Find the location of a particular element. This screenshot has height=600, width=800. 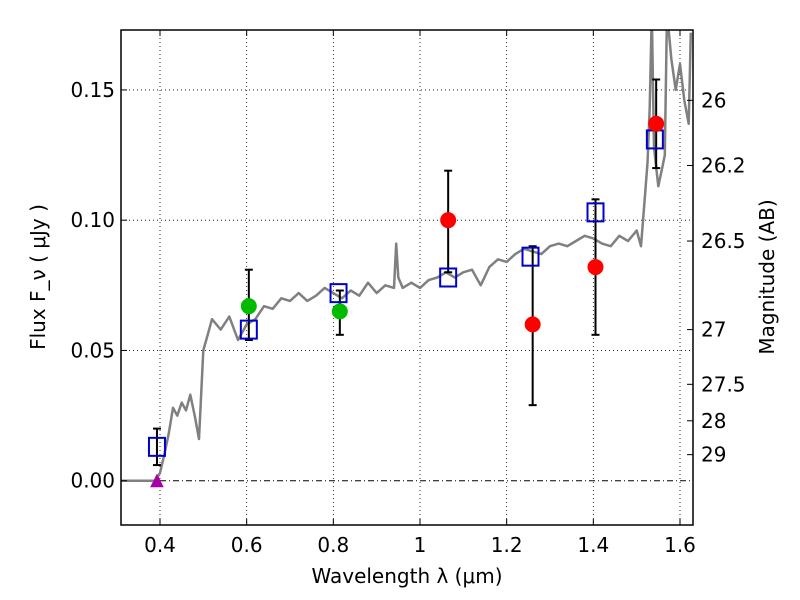

right-axis-label: Magnitude (AB) is located at coordinates (767, 276).